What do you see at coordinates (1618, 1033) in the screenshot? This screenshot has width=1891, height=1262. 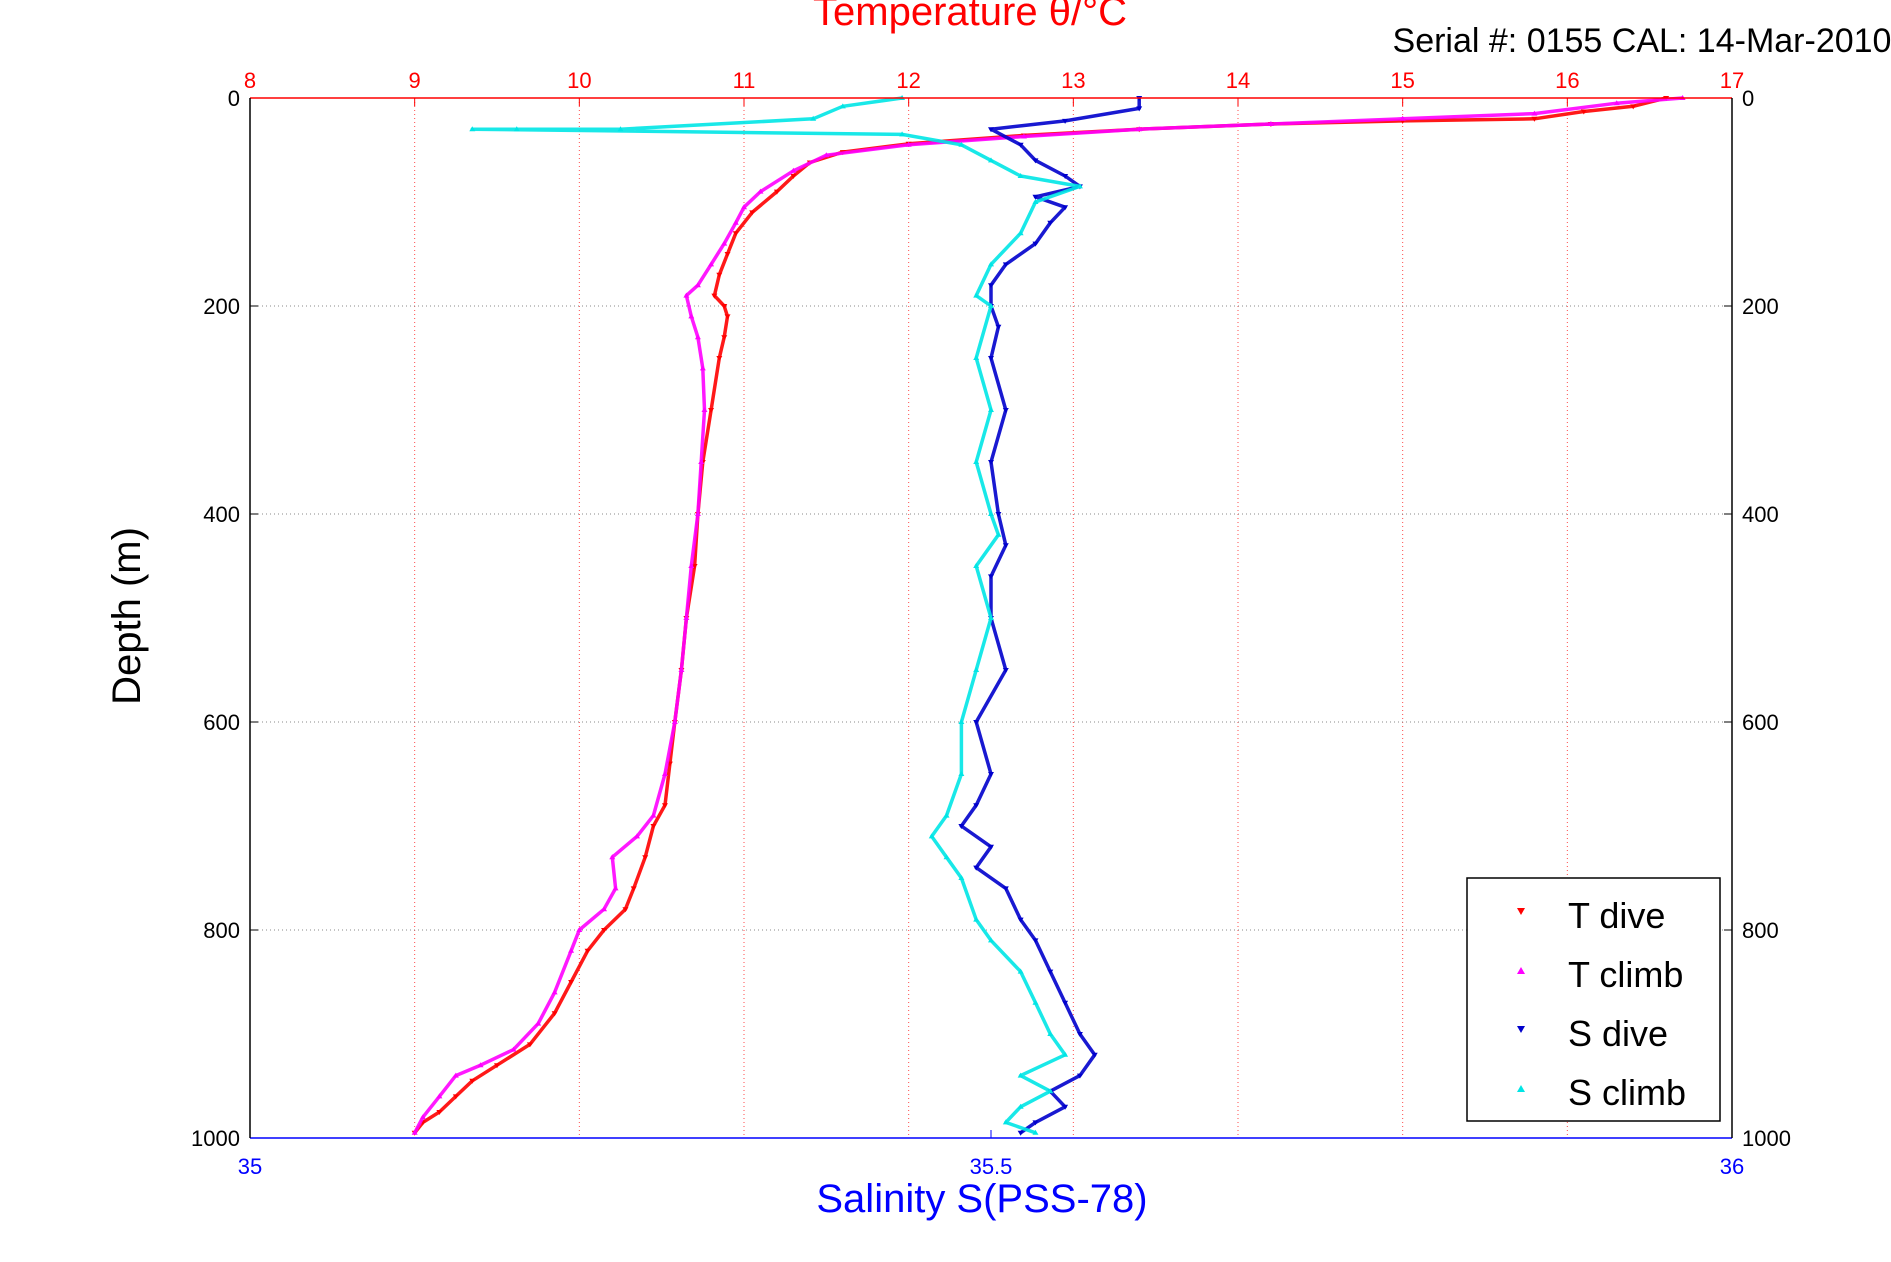 I see `legend-label-s-dive: S dive` at bounding box center [1618, 1033].